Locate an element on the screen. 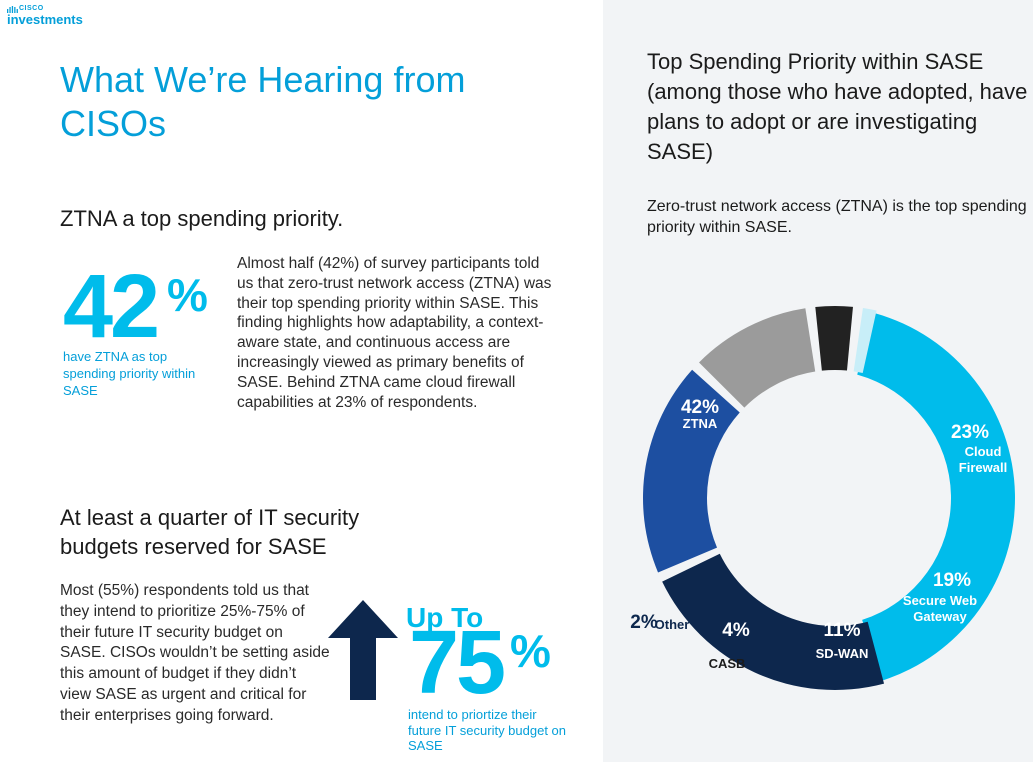  donut-value-label-casb: 4% is located at coordinates (736, 630).